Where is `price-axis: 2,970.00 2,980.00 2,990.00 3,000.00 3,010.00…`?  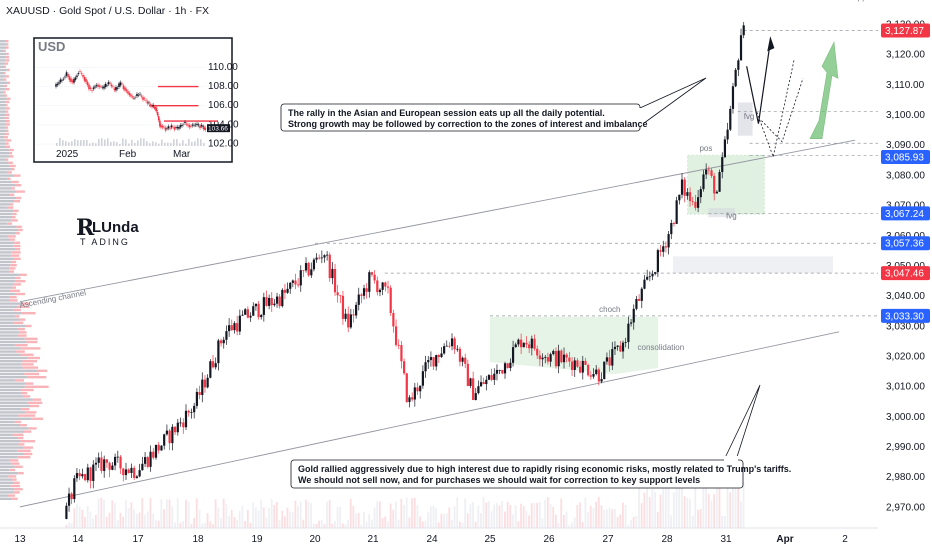
price-axis: 2,970.00 2,980.00 2,990.00 3,000.00 3,010.00… is located at coordinates (905, 275).